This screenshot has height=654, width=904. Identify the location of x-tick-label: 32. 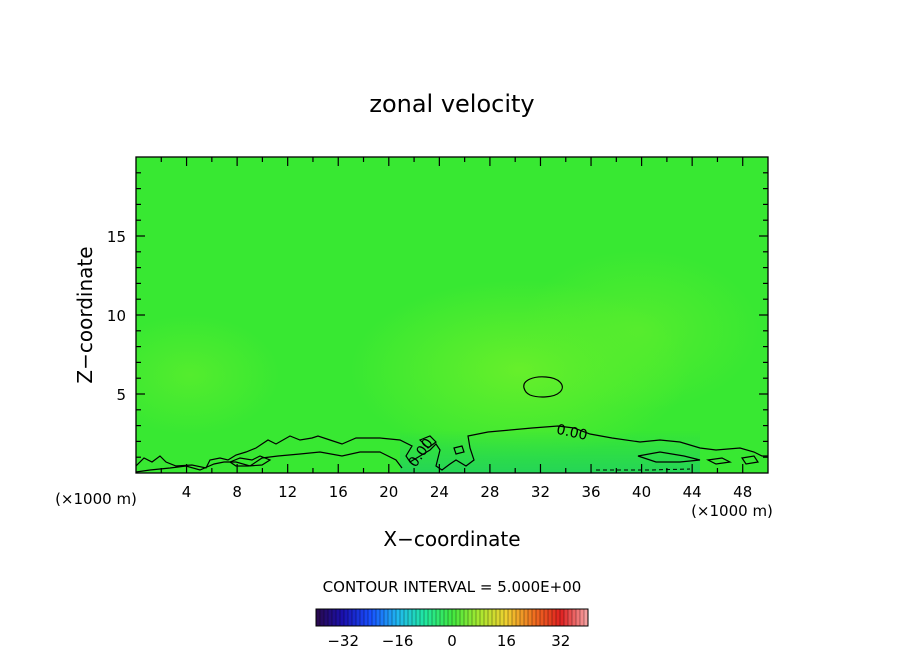
(540, 492).